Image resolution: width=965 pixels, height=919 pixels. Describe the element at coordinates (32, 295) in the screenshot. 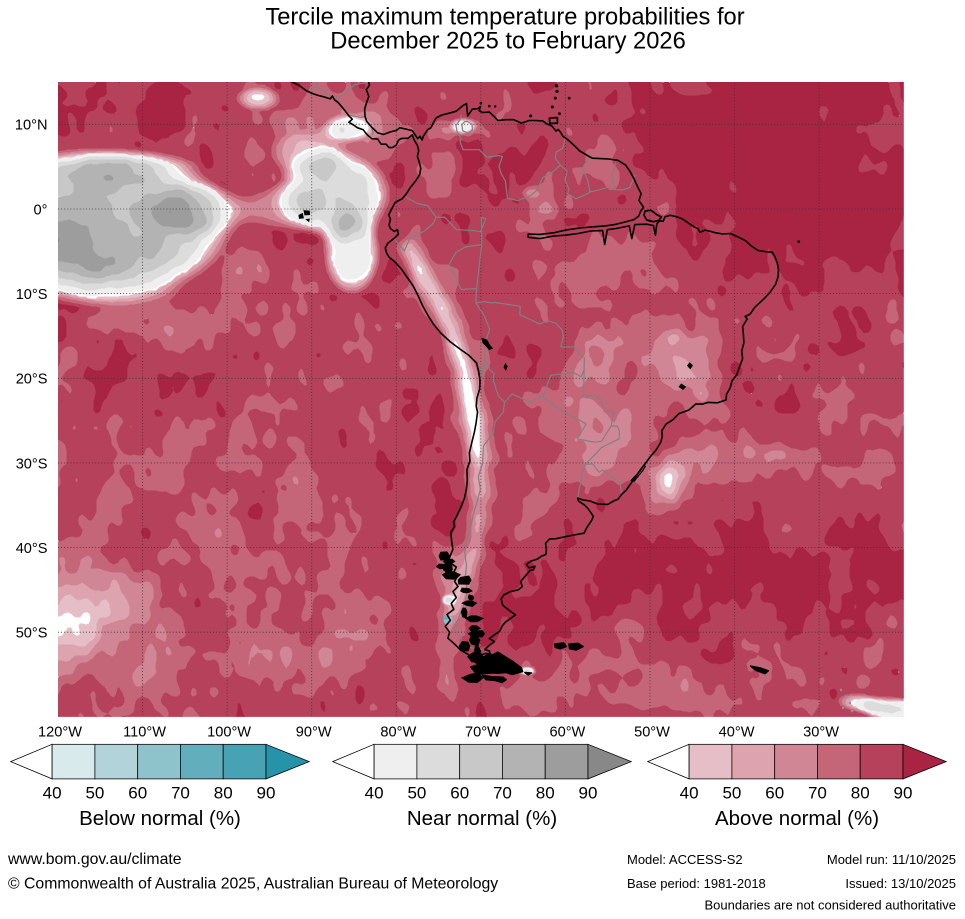

I see `svg-text: 10°S` at that location.